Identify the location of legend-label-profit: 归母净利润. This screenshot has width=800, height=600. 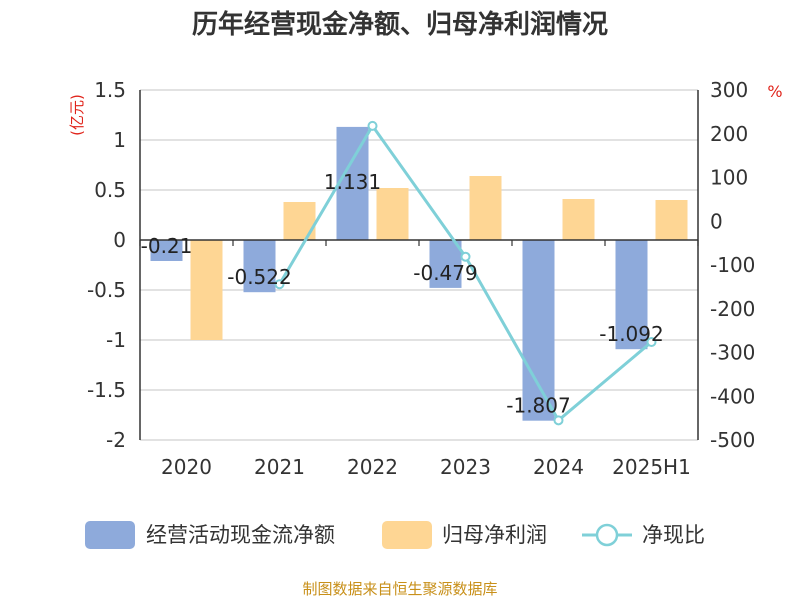
(494, 535).